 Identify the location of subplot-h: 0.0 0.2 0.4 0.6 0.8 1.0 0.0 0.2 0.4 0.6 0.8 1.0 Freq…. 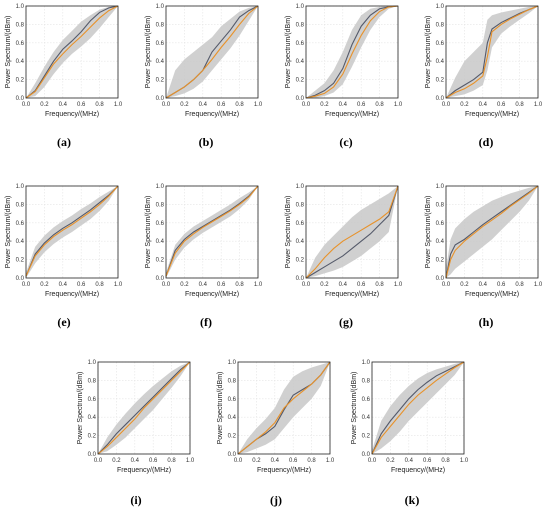
(484, 256).